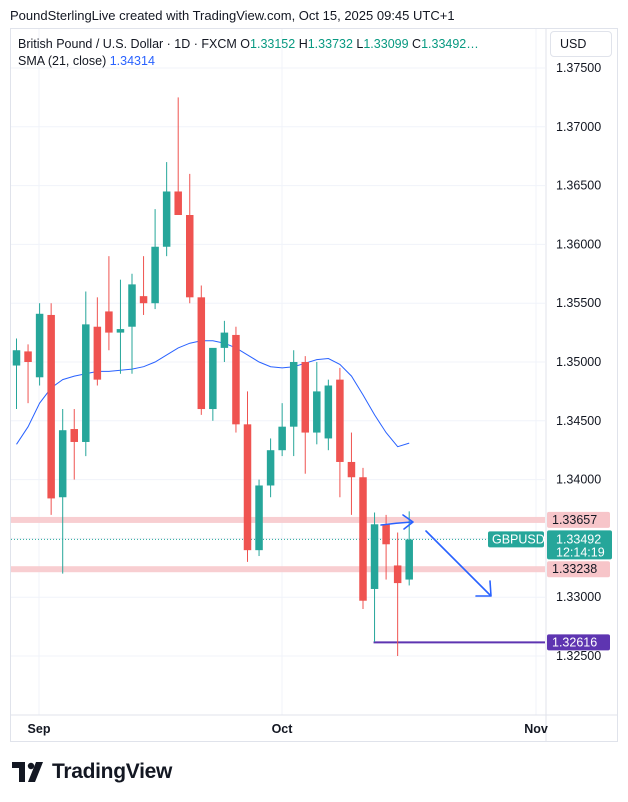 Image resolution: width=628 pixels, height=802 pixels. I want to click on level-price-label-text: 1.33657, so click(574, 520).